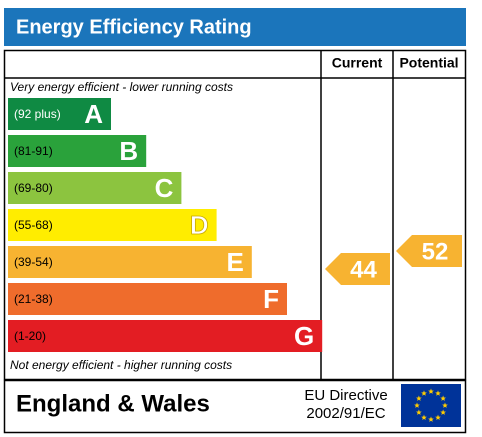  I want to click on title-bar, so click(235, 27).